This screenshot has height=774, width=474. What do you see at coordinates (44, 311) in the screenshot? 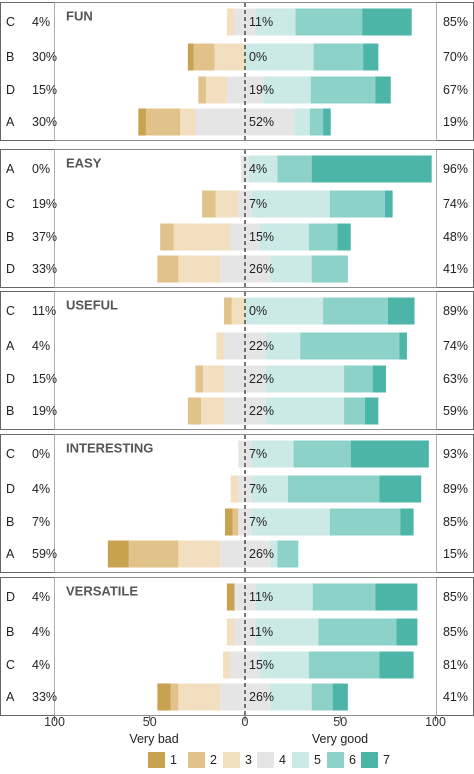
I see `row-negative-pct: 11%` at bounding box center [44, 311].